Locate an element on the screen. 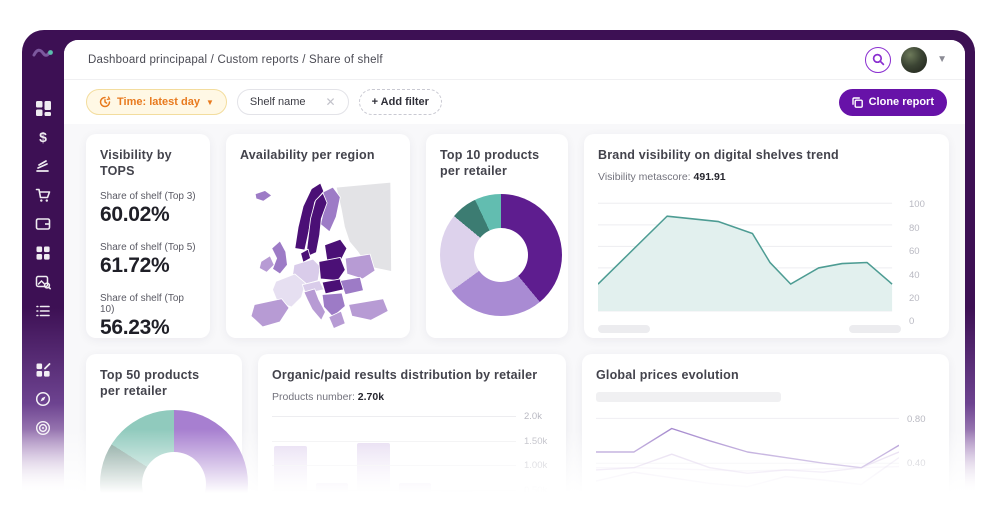 The image size is (1000, 509). products-number-value: 2.70k is located at coordinates (371, 397).